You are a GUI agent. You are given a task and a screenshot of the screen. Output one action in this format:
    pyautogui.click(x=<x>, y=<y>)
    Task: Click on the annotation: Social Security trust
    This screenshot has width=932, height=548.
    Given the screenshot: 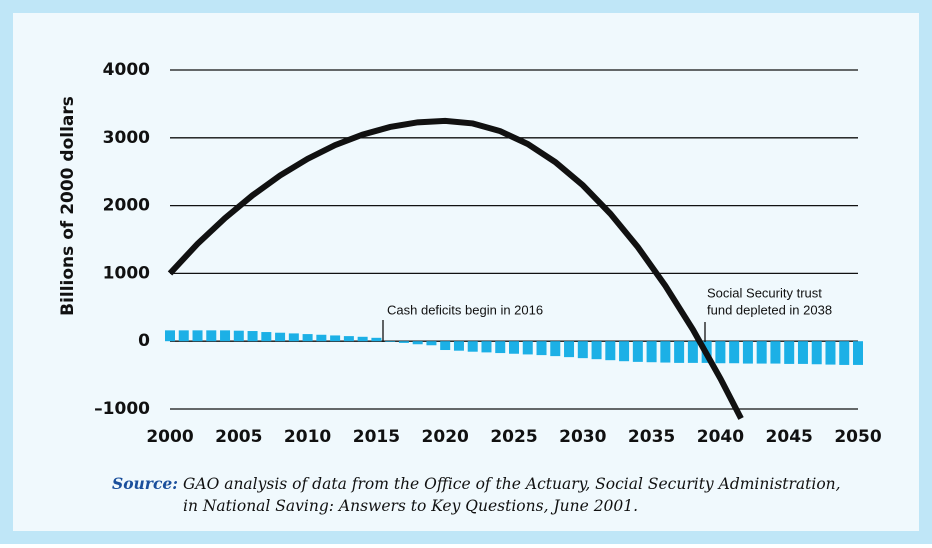 What is the action you would take?
    pyautogui.click(x=764, y=292)
    